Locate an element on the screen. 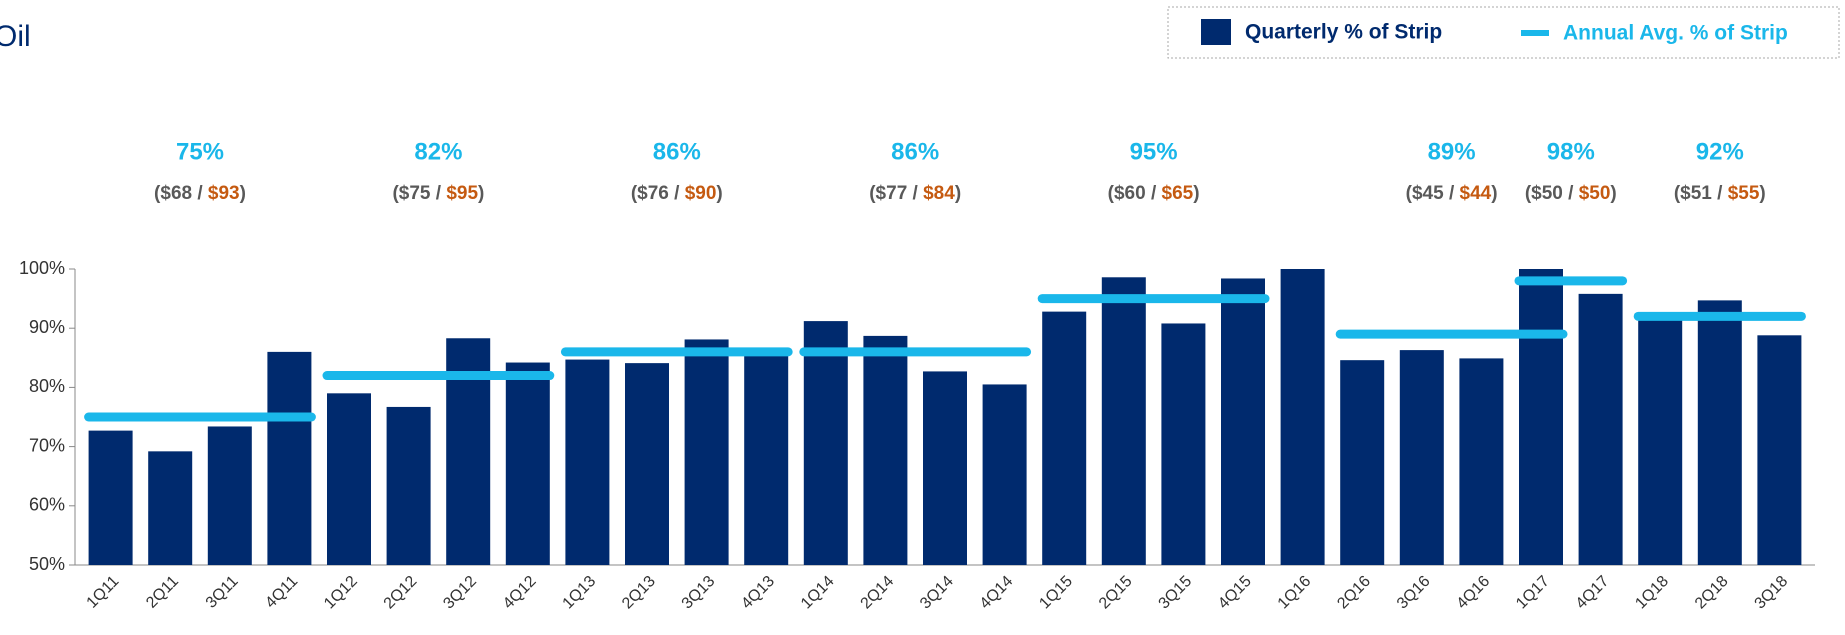 The width and height of the screenshot is (1845, 635). price-part: $84 is located at coordinates (939, 193).